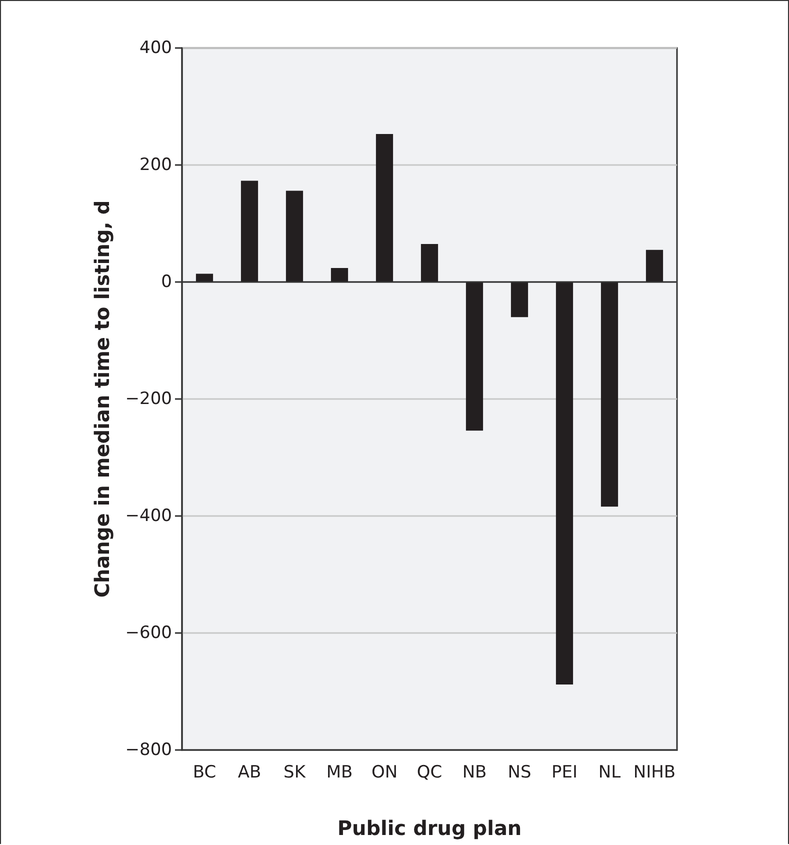  I want to click on x-tick-label: NL, so click(610, 772).